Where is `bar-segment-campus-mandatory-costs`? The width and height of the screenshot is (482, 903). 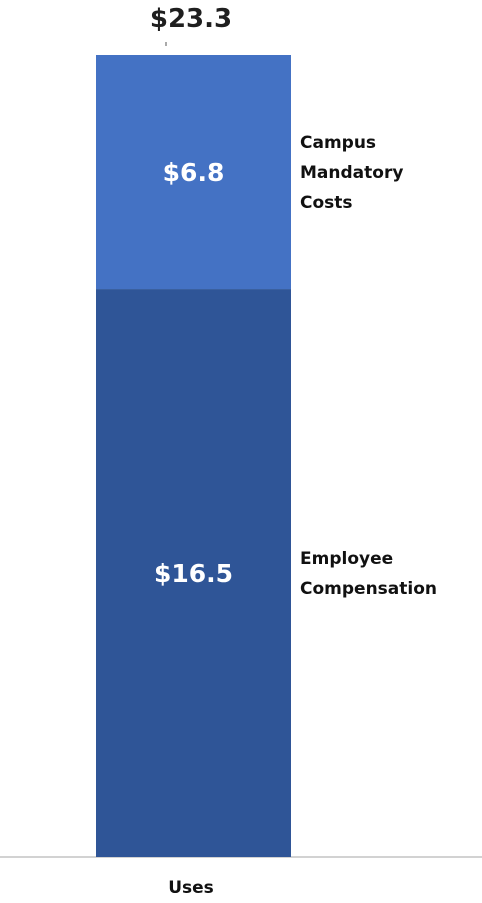 bar-segment-campus-mandatory-costs is located at coordinates (193, 172).